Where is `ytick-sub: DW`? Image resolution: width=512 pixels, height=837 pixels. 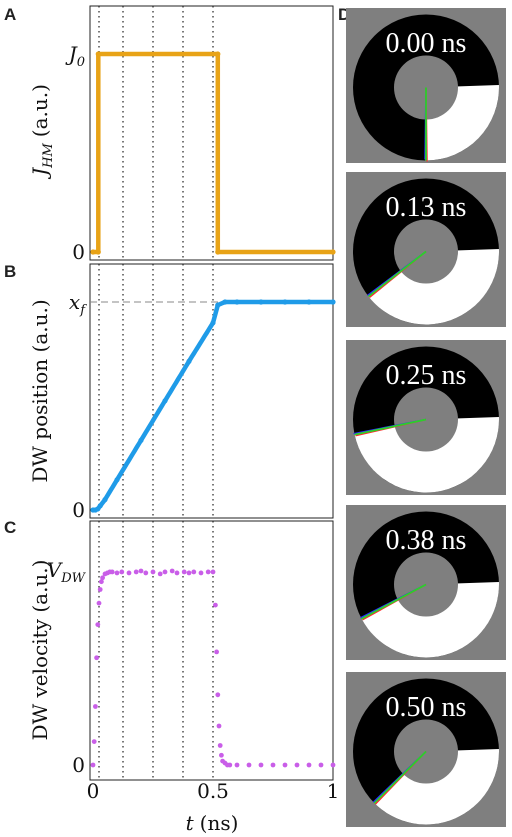
ytick-sub: DW is located at coordinates (73, 578).